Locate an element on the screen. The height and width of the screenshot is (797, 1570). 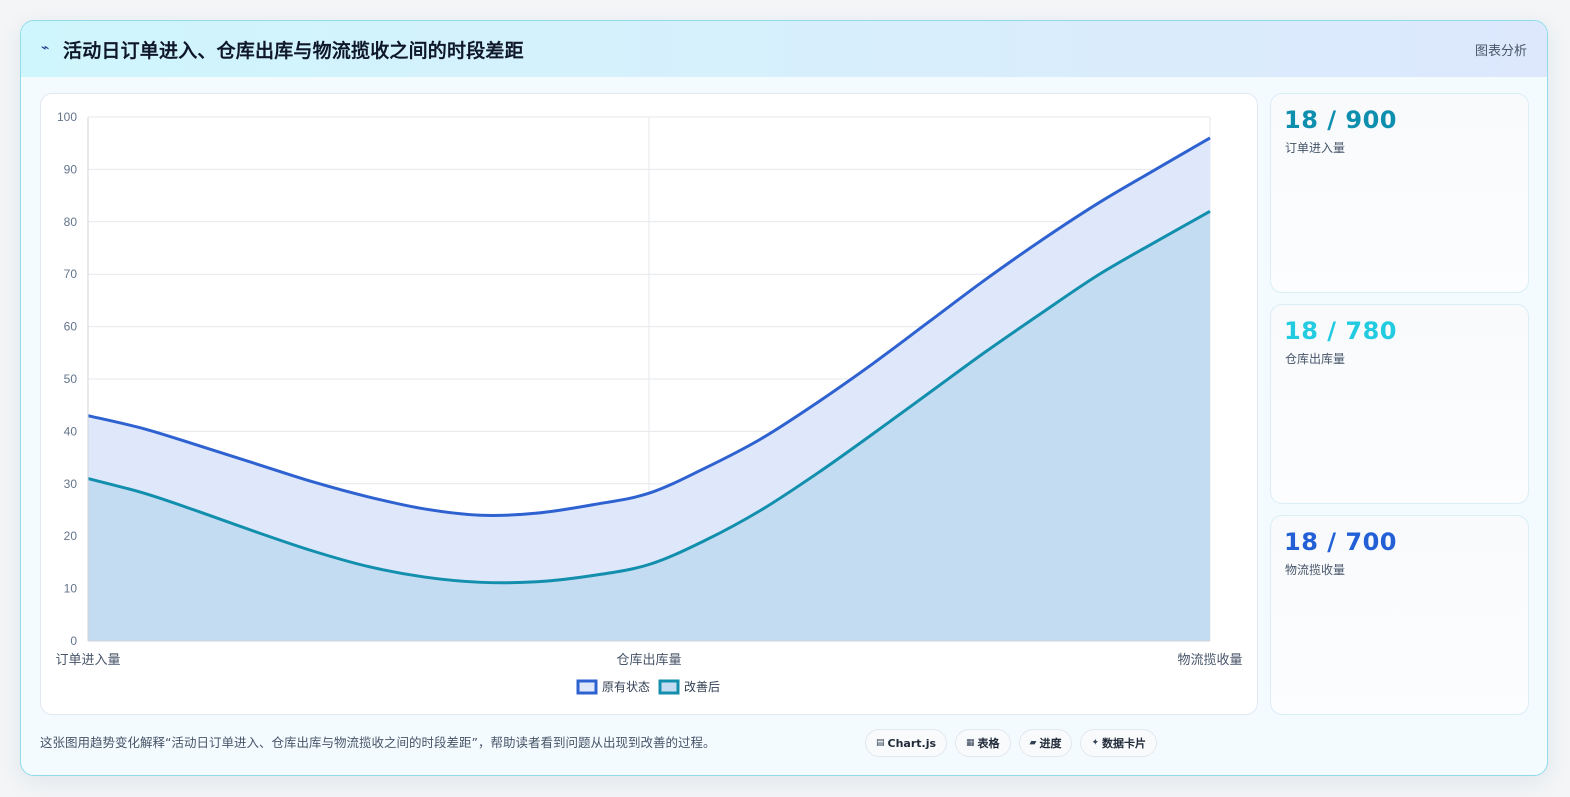
y-tick-label: 30 is located at coordinates (71, 484).